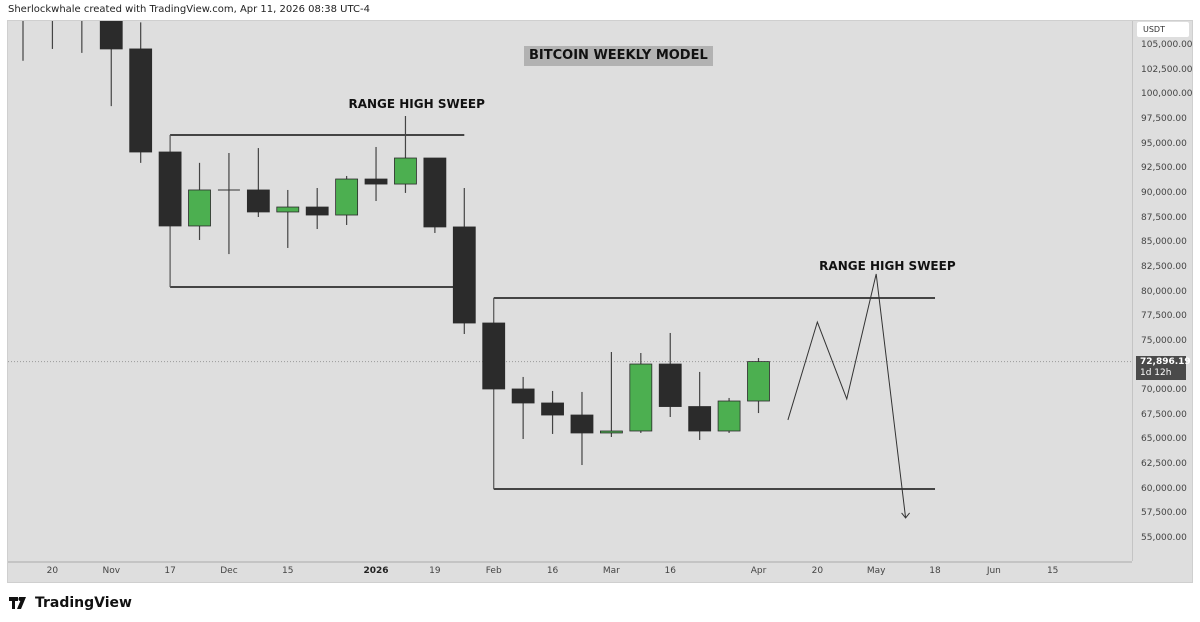 This screenshot has width=1200, height=622. I want to click on tradingview-logo-icon, so click(17, 603).